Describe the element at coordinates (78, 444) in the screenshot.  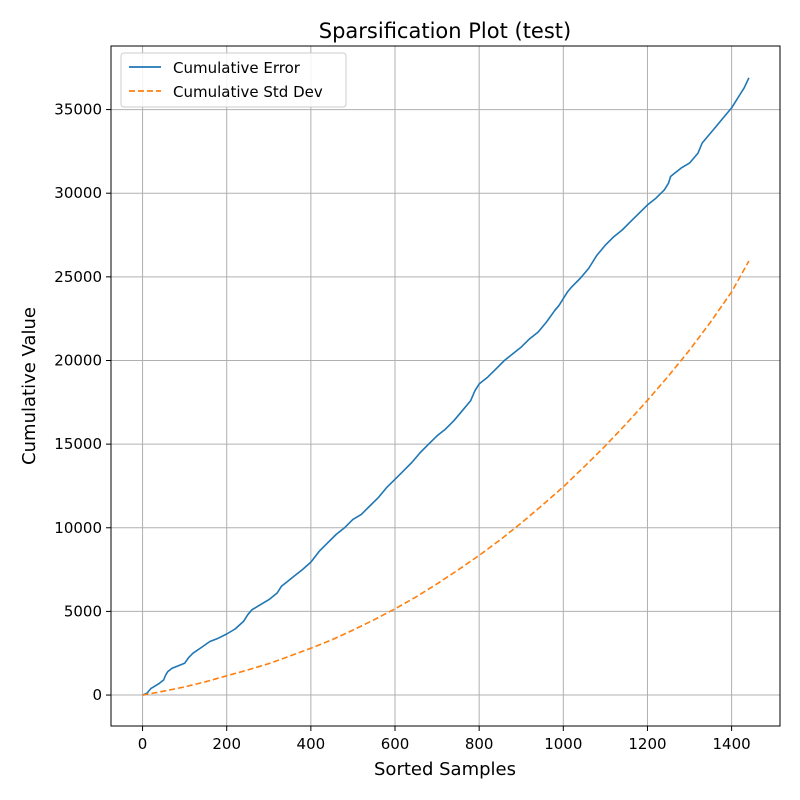
I see `y-tick-label: 15000` at that location.